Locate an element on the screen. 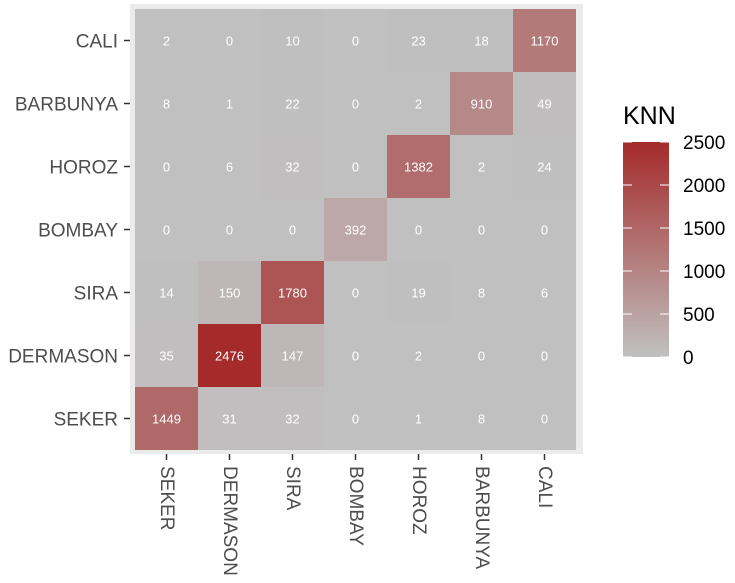  cell-value-label: 14 is located at coordinates (166, 293).